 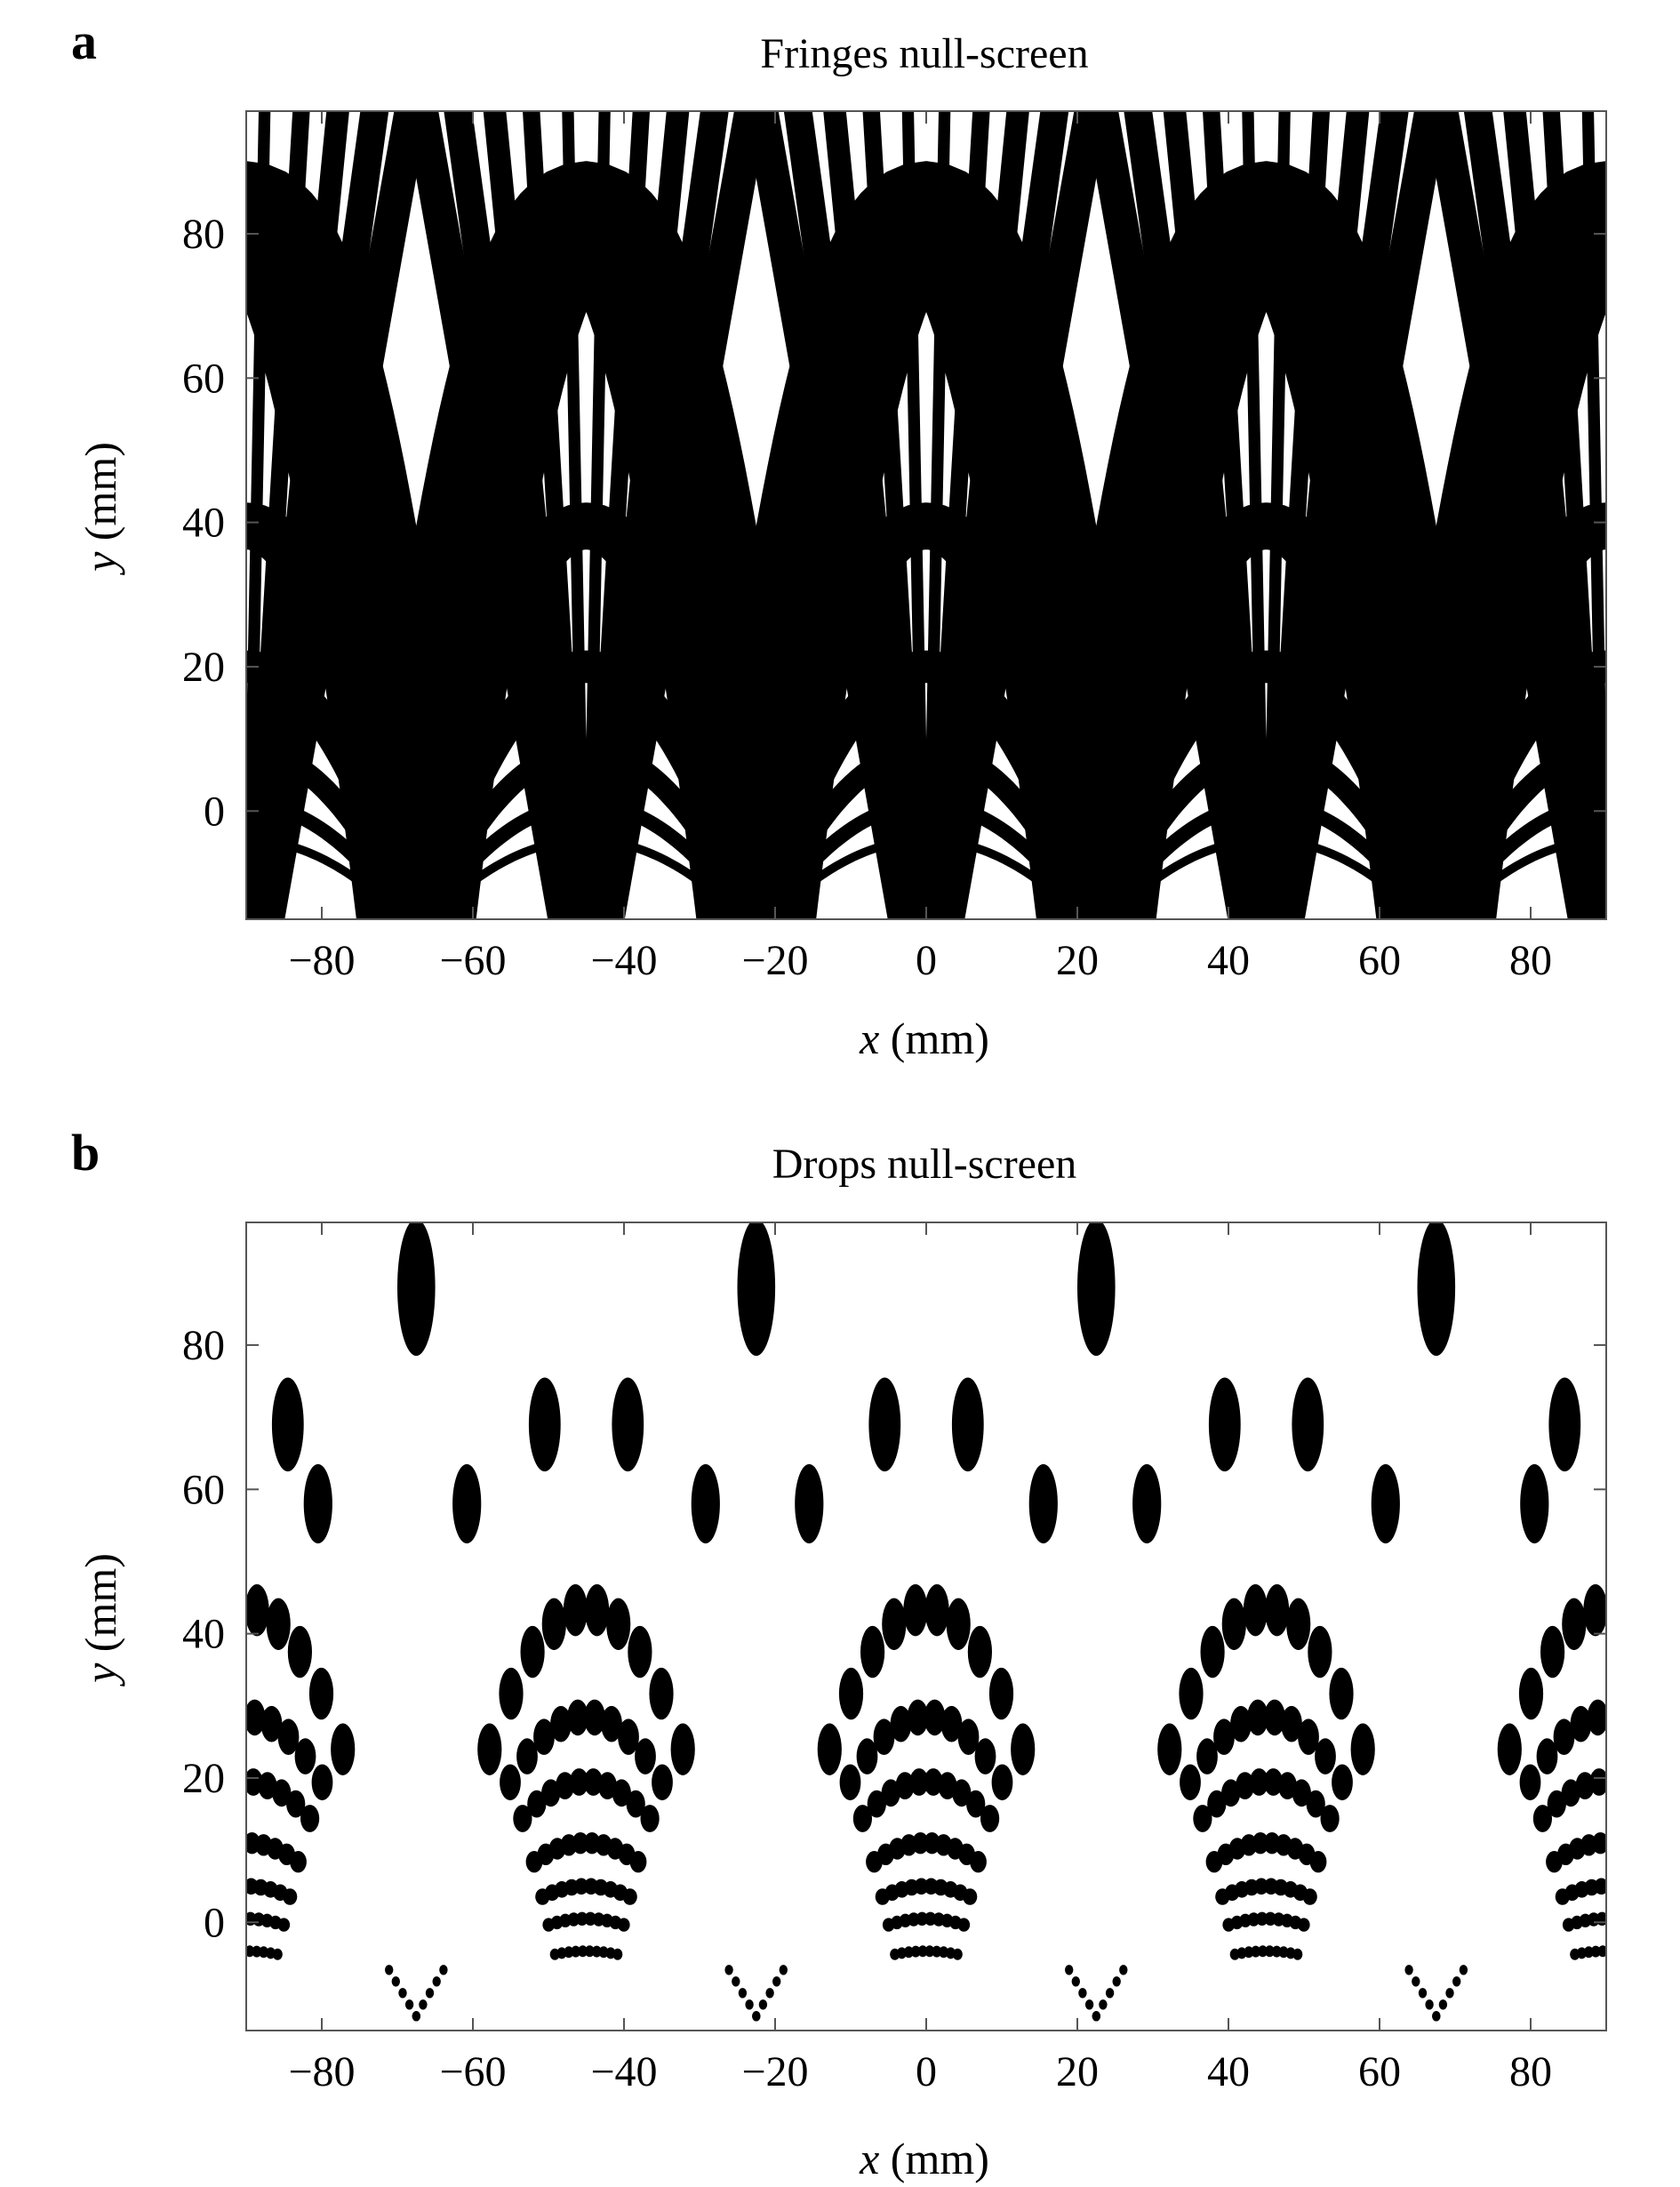 What do you see at coordinates (774, 2071) in the screenshot?
I see `x-tick-label: −20` at bounding box center [774, 2071].